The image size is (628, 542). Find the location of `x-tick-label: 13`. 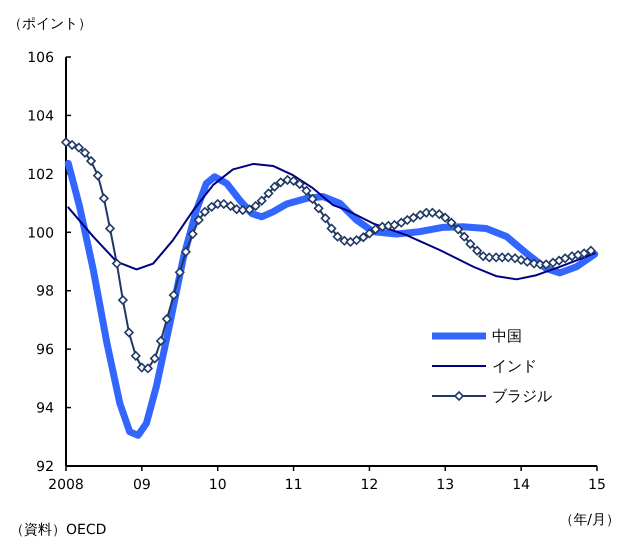

x-tick-label: 13 is located at coordinates (445, 485).